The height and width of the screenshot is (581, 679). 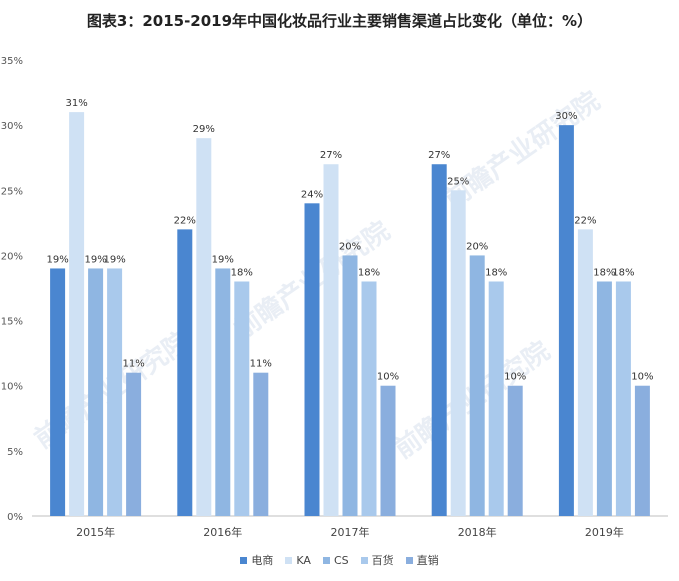 I want to click on legend-item: KA, so click(x=298, y=560).